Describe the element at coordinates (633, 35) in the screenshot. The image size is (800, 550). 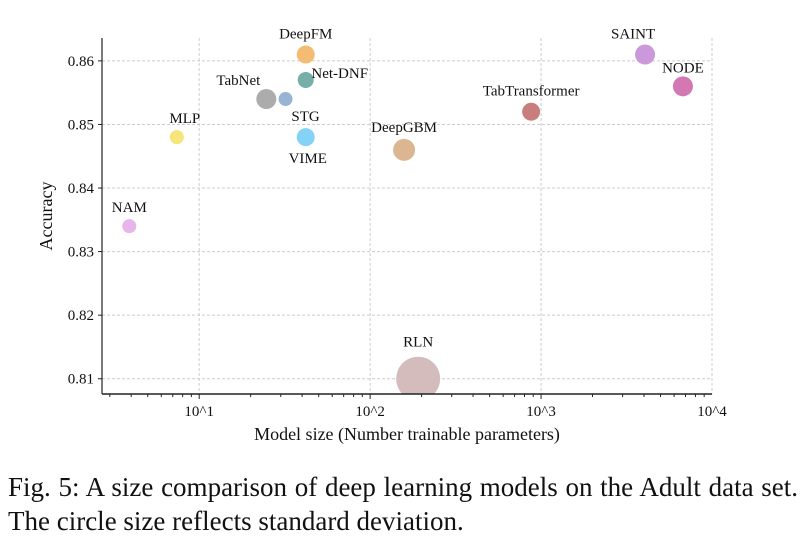
I see `point-label: SAINT` at that location.